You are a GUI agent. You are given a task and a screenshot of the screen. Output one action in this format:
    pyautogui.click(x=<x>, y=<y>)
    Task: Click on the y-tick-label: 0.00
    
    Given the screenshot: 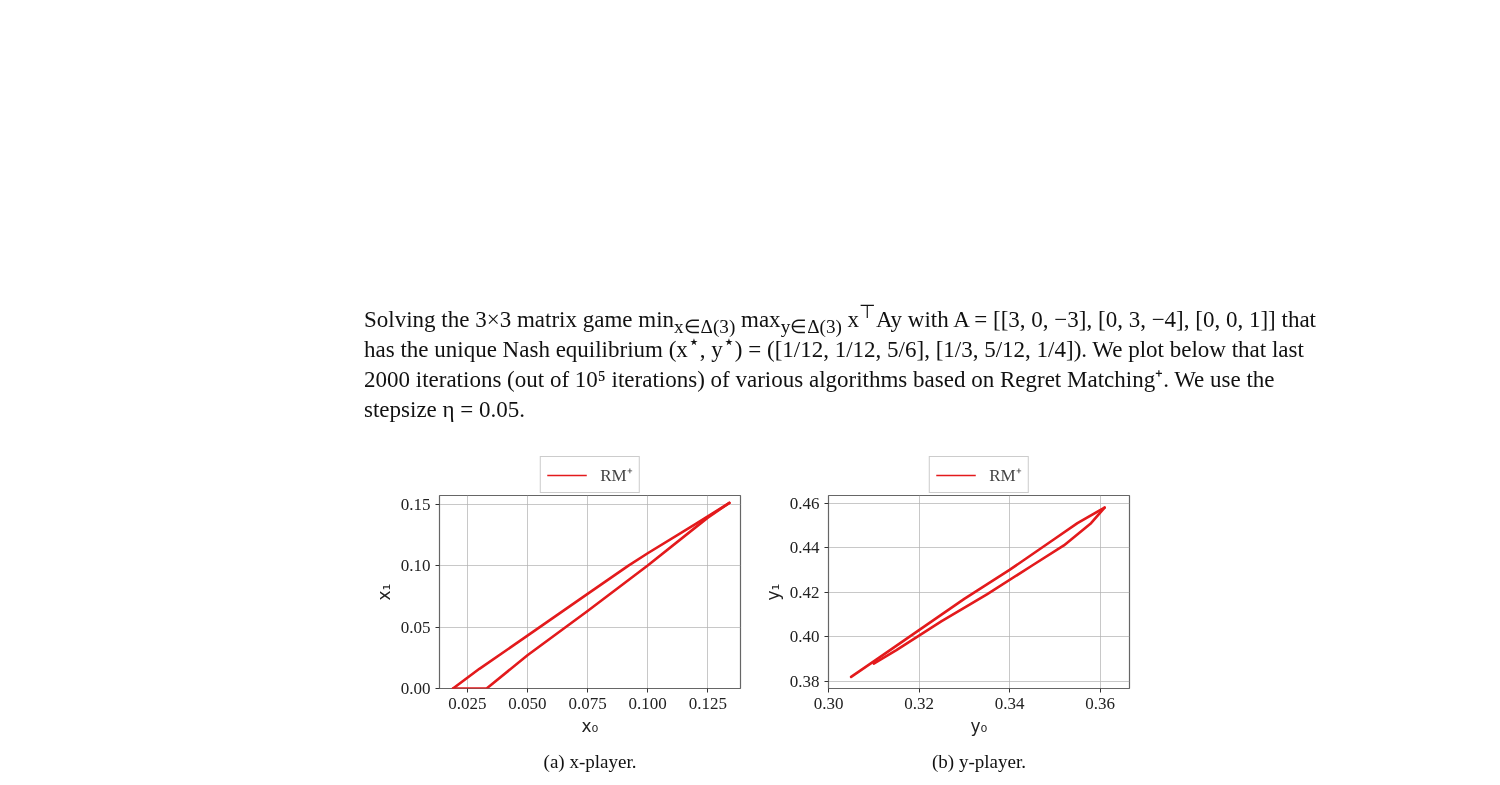 What is the action you would take?
    pyautogui.click(x=415, y=688)
    